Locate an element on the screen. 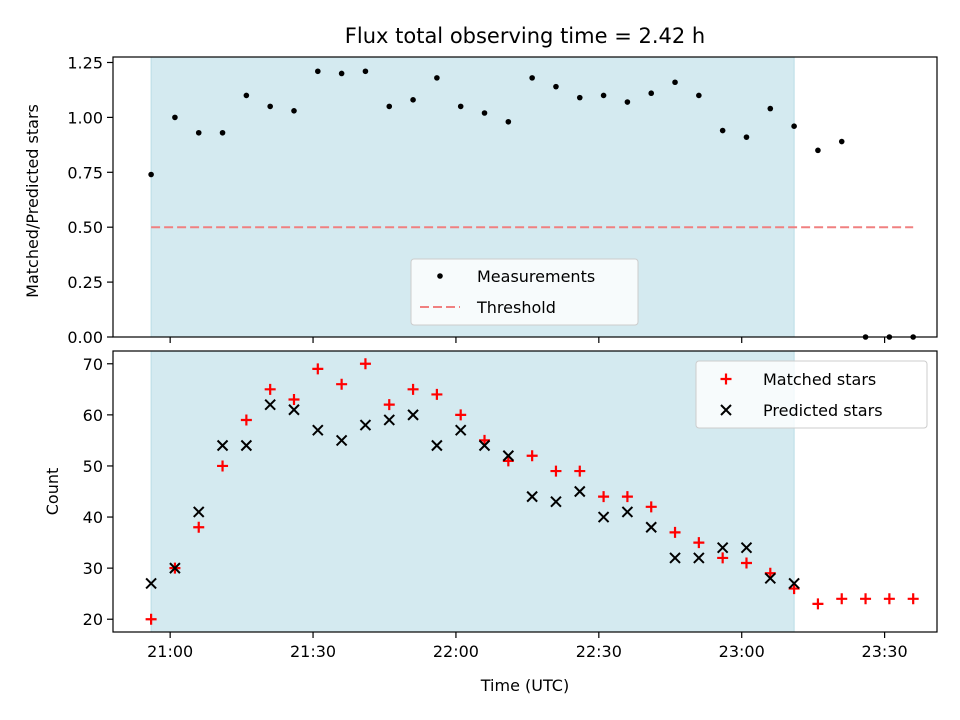 Image resolution: width=960 pixels, height=720 pixels. x-tick-label: 22:30 is located at coordinates (599, 651).